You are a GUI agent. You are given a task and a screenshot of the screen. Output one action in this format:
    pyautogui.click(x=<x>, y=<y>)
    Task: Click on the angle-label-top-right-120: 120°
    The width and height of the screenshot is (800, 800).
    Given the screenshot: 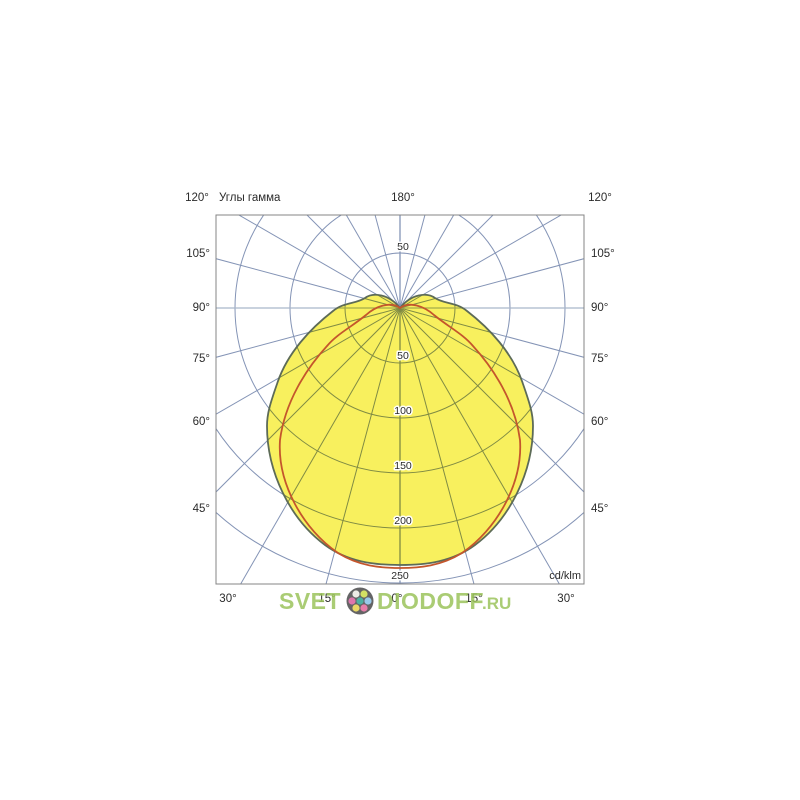 What is the action you would take?
    pyautogui.click(x=600, y=198)
    